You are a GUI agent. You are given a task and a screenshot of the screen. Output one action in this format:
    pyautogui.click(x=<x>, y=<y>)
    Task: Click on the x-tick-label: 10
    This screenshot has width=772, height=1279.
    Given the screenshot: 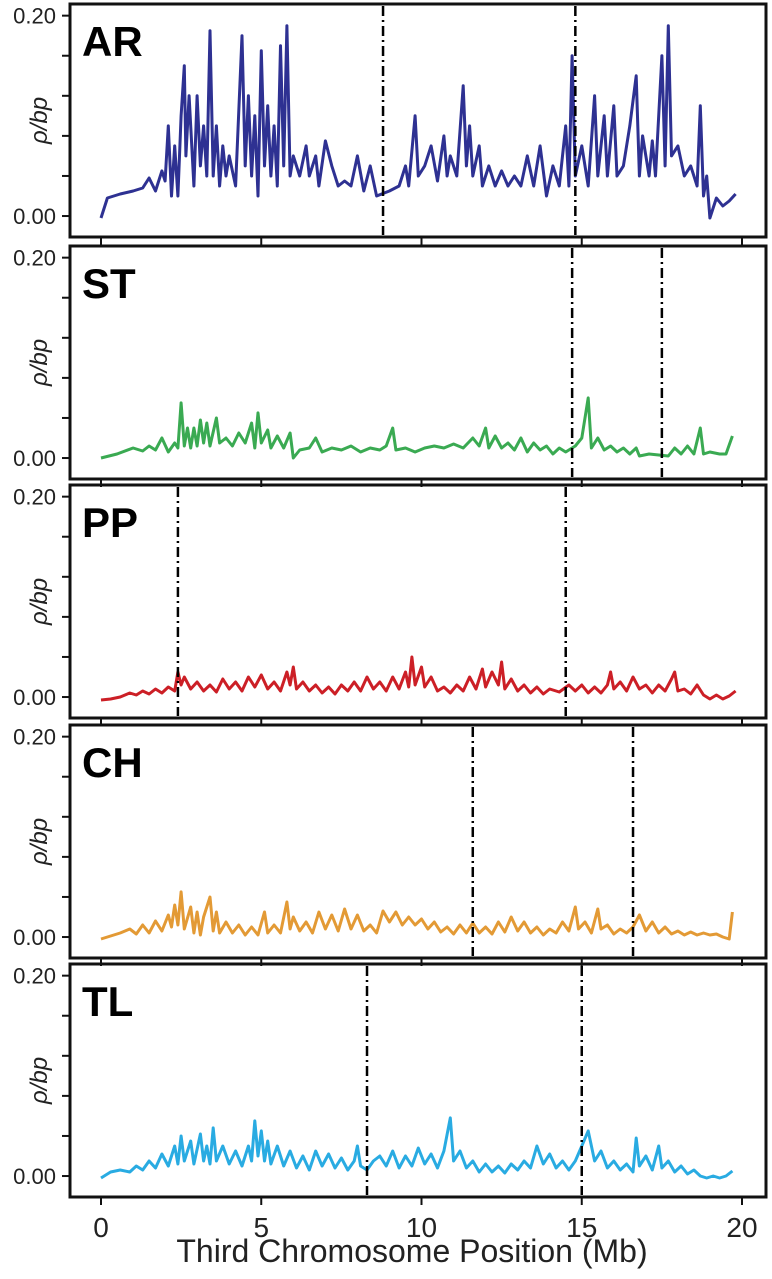 What is the action you would take?
    pyautogui.click(x=421, y=1227)
    